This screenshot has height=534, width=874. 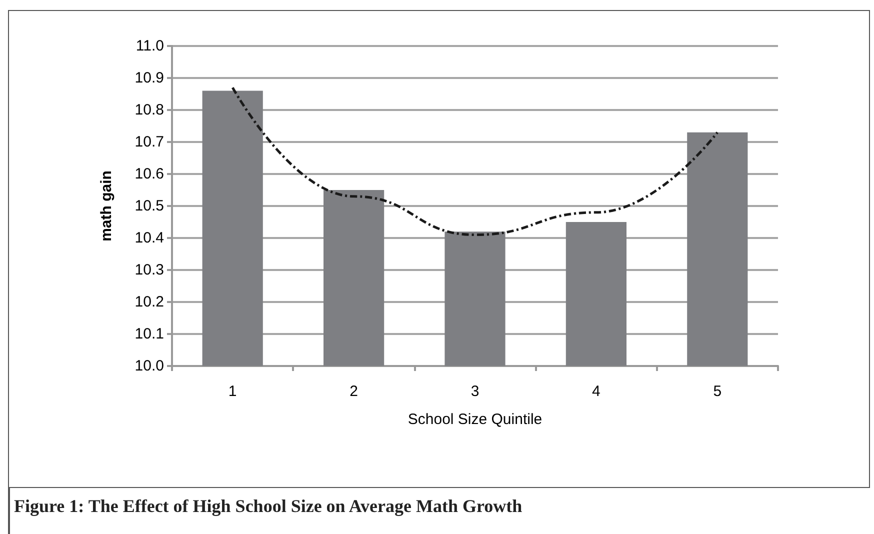 What do you see at coordinates (149, 238) in the screenshot?
I see `y-tick-label: 10.4` at bounding box center [149, 238].